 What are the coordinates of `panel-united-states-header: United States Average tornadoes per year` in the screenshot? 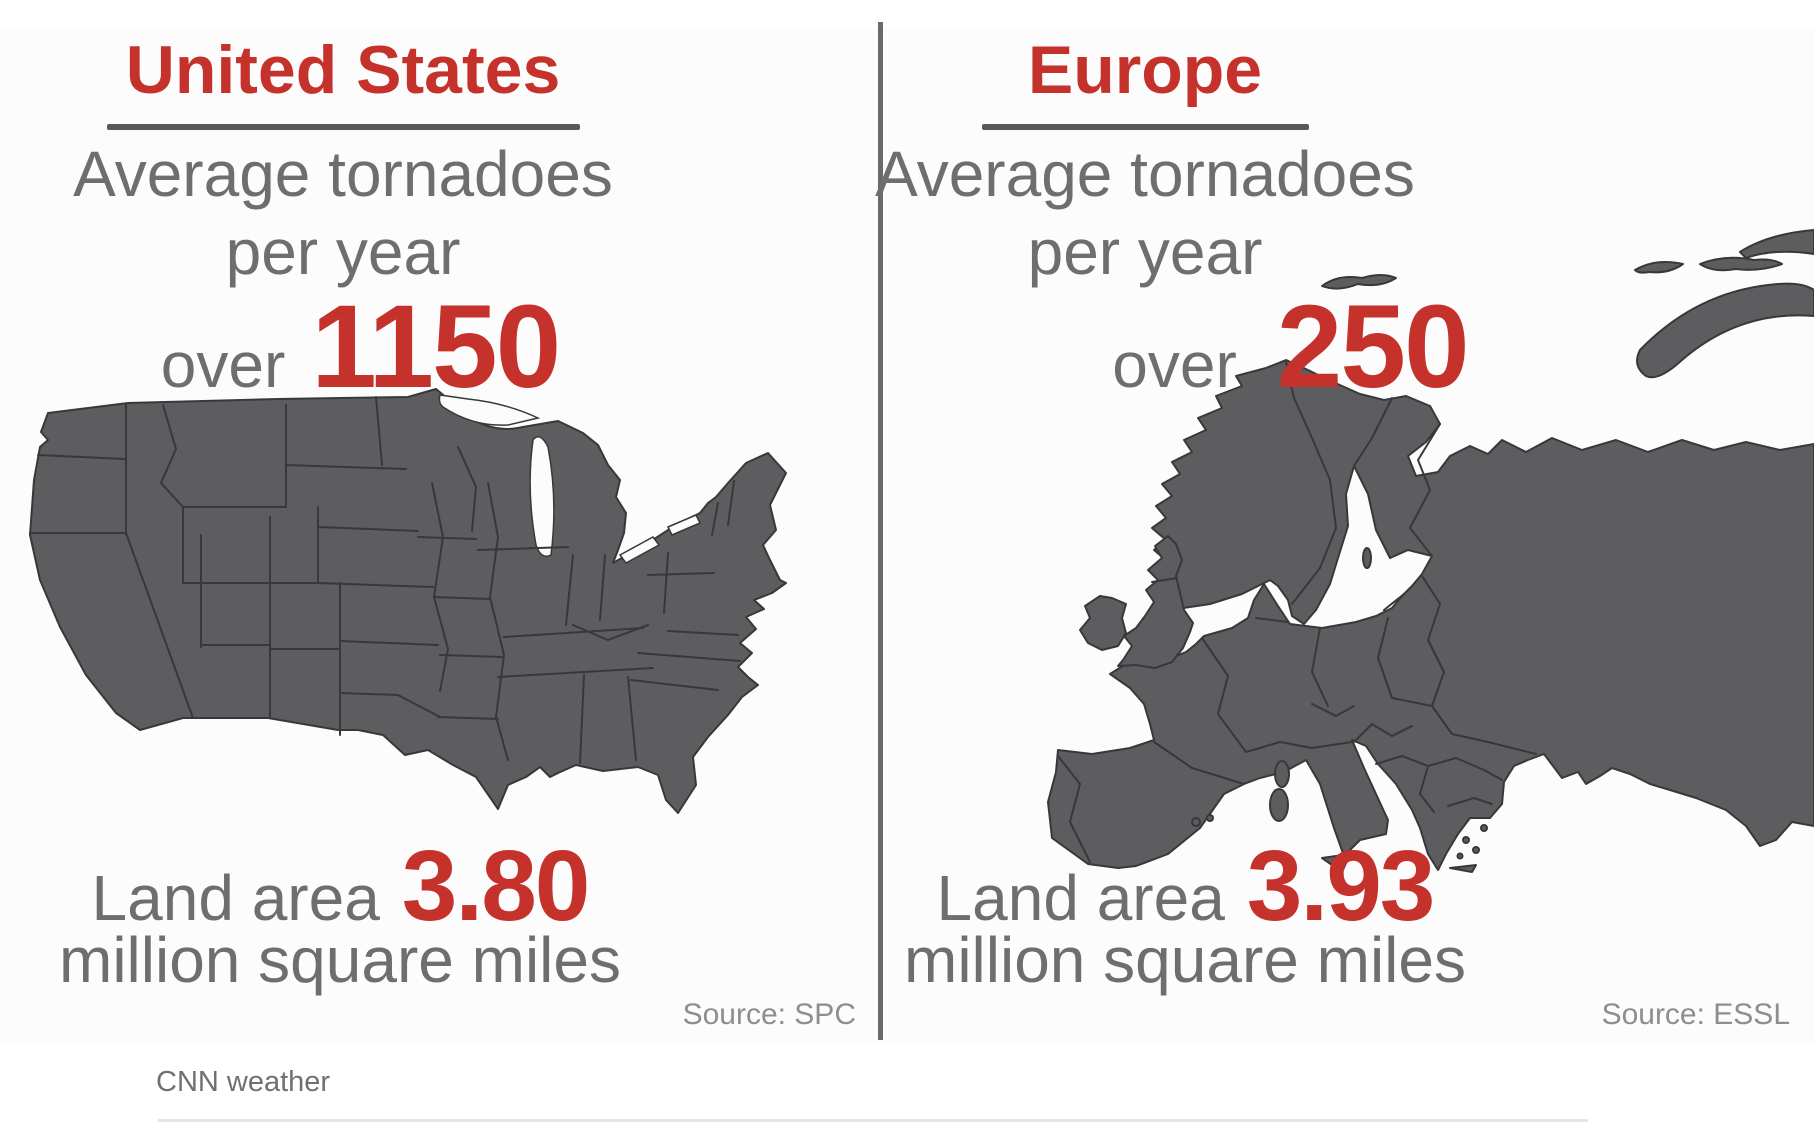 It's located at (343, 142).